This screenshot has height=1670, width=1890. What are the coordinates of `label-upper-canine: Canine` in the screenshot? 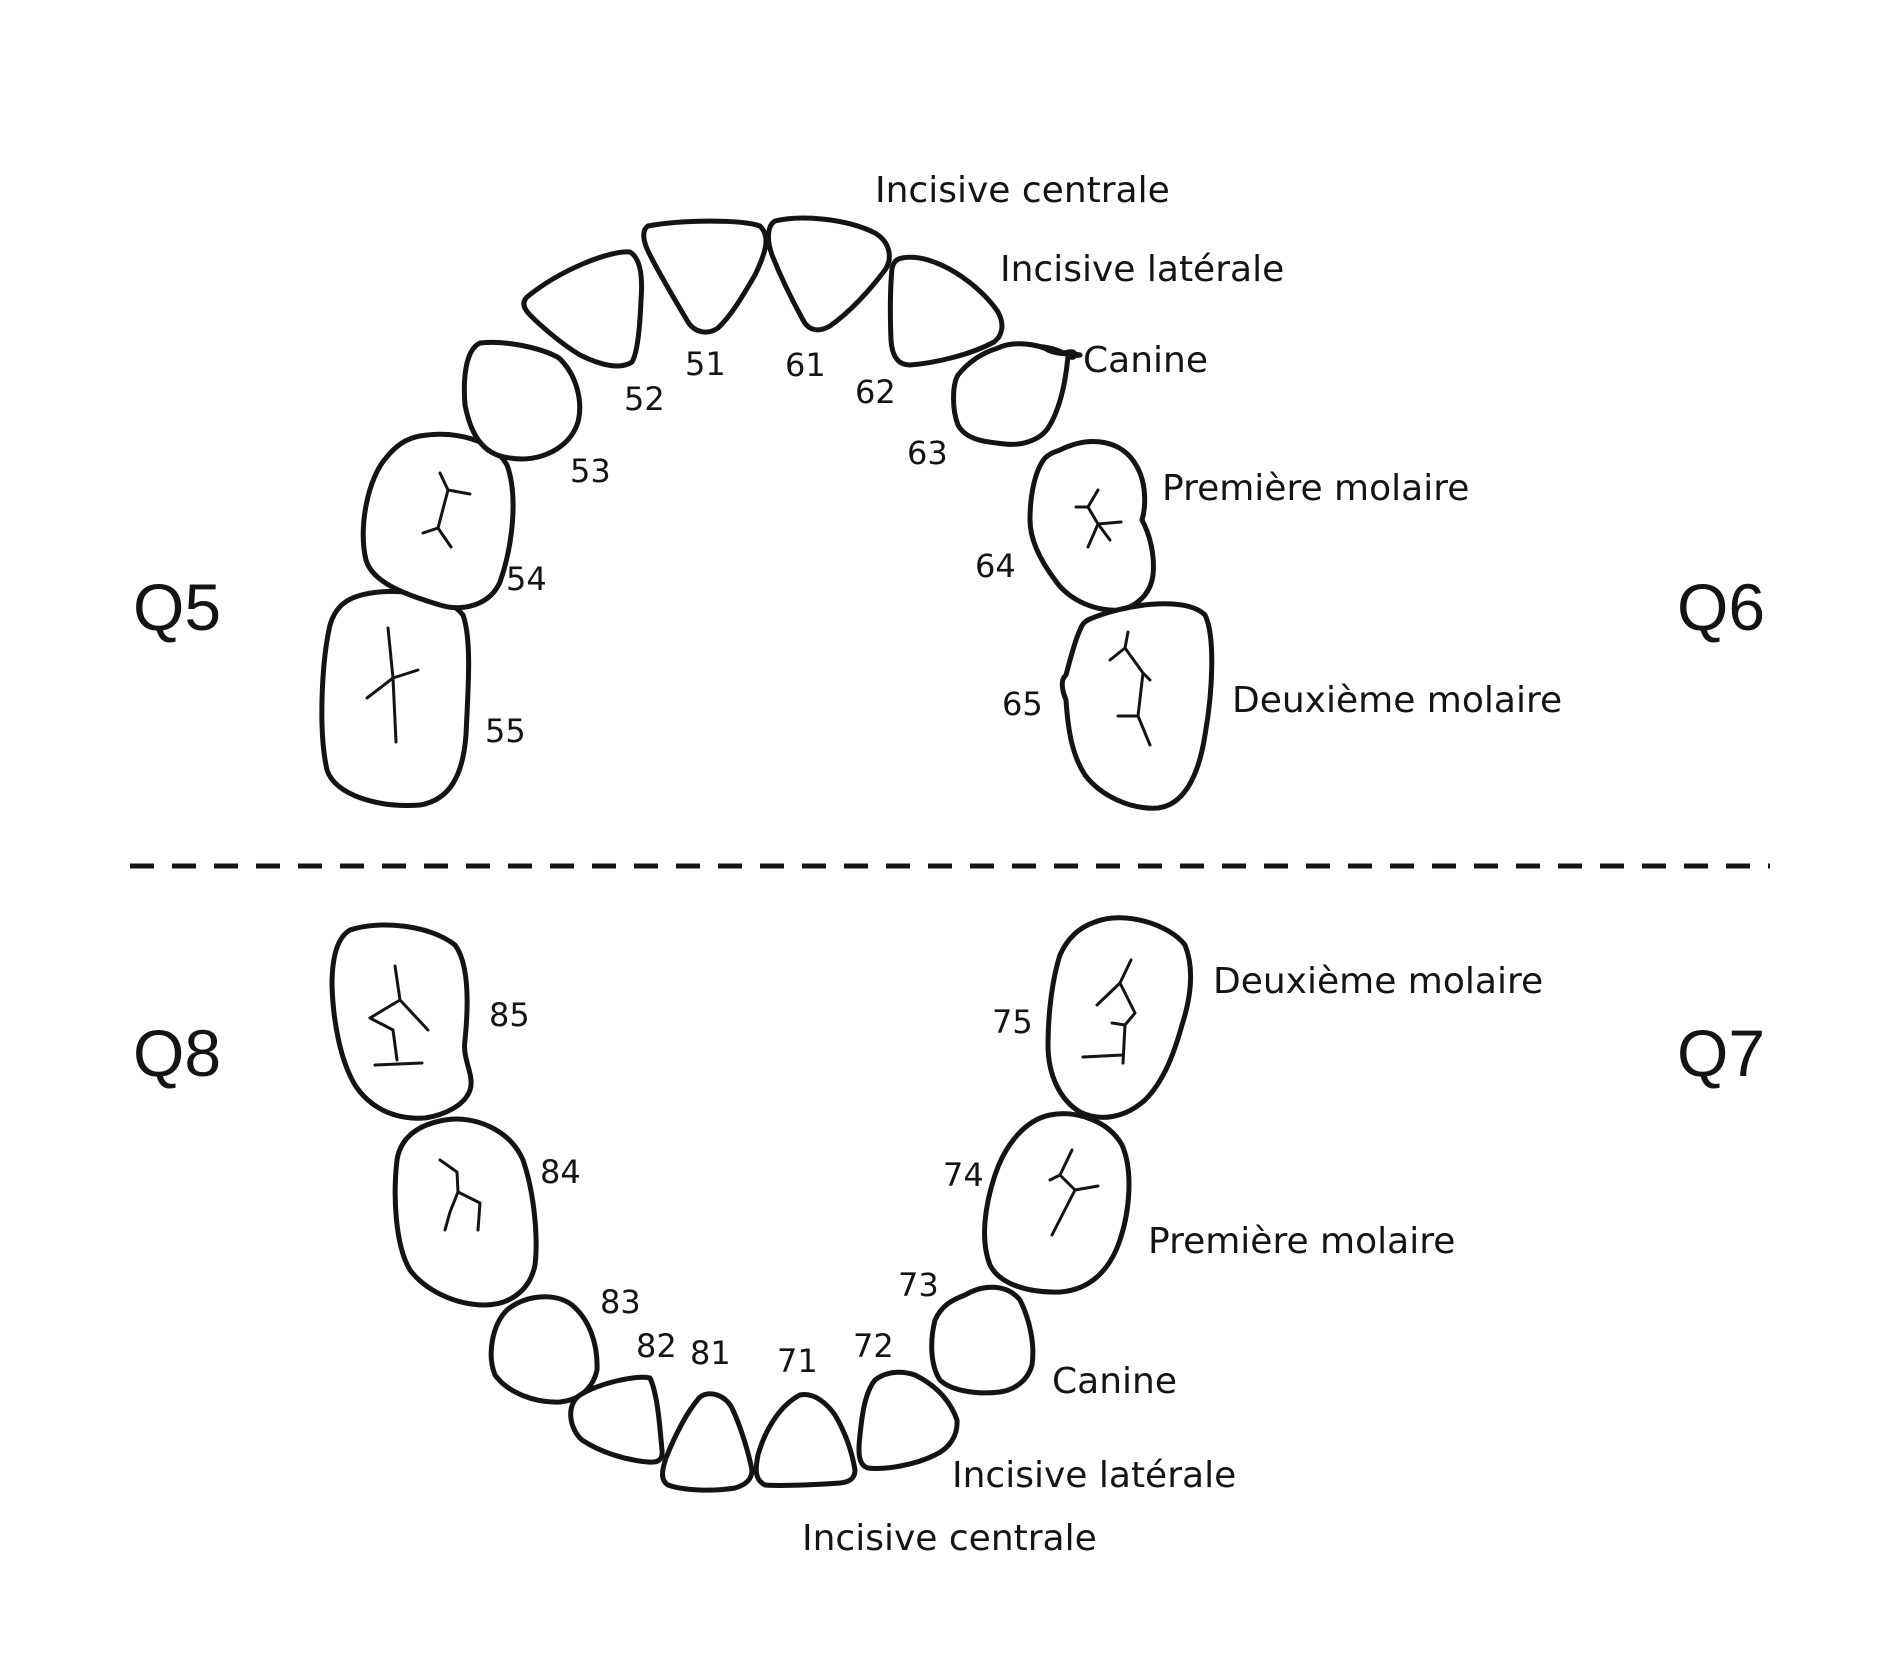 It's located at (1145, 360).